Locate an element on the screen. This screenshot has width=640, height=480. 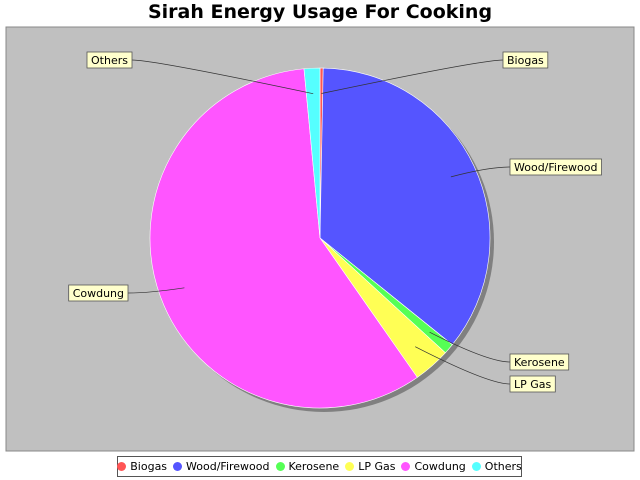
legend-item-biogas: Biogas is located at coordinates (142, 466).